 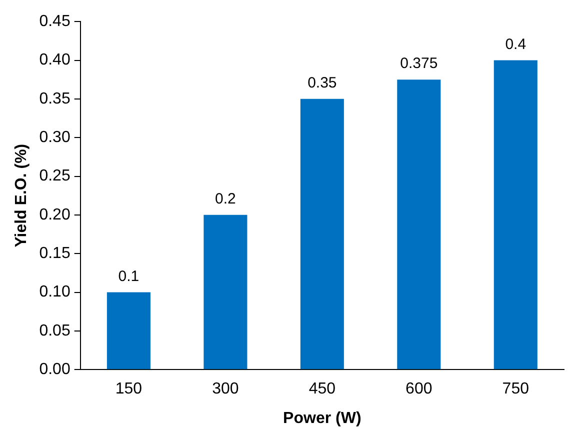 What do you see at coordinates (322, 83) in the screenshot?
I see `data-label: 0.35` at bounding box center [322, 83].